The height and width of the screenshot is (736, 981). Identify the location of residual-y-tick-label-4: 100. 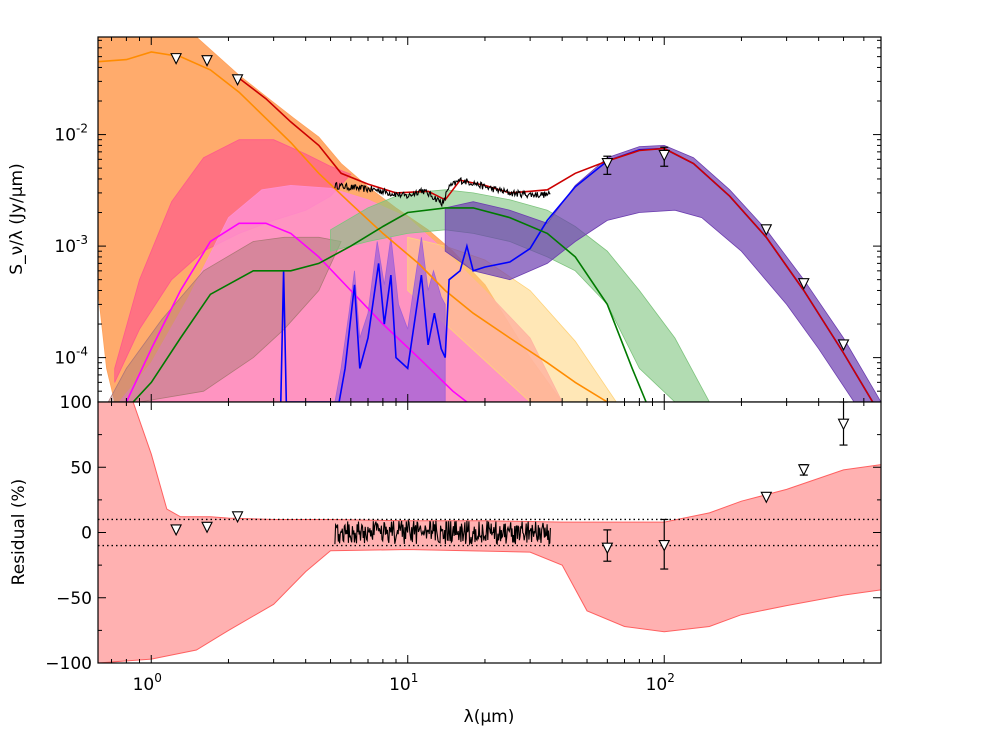
(76, 403).